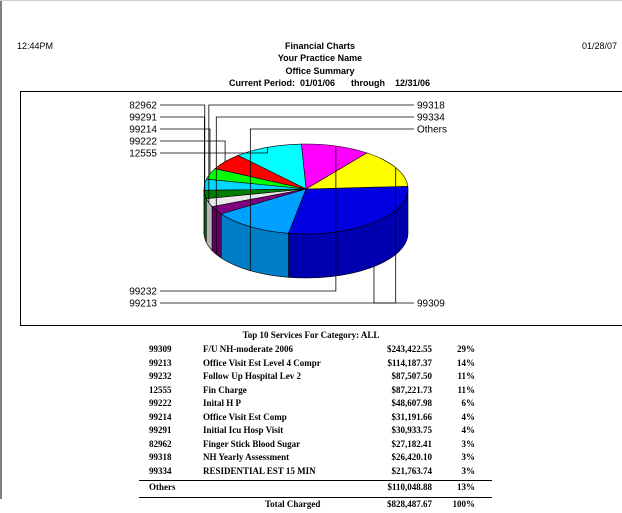  What do you see at coordinates (311, 335) in the screenshot?
I see `table-title: Top 10 Services For Category: ALL` at bounding box center [311, 335].